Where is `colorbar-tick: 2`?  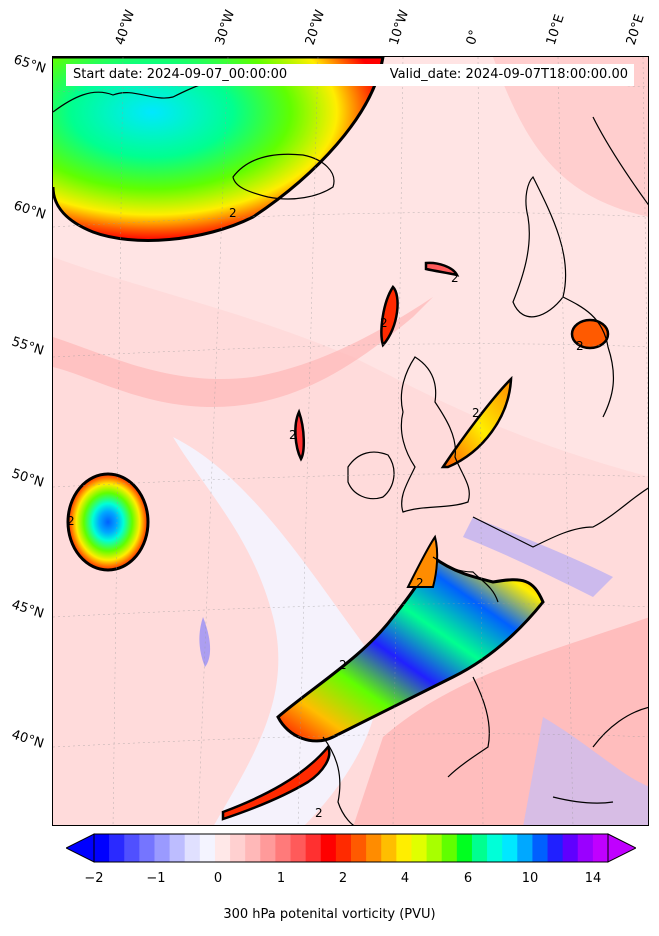
colorbar-tick: 2 is located at coordinates (343, 878).